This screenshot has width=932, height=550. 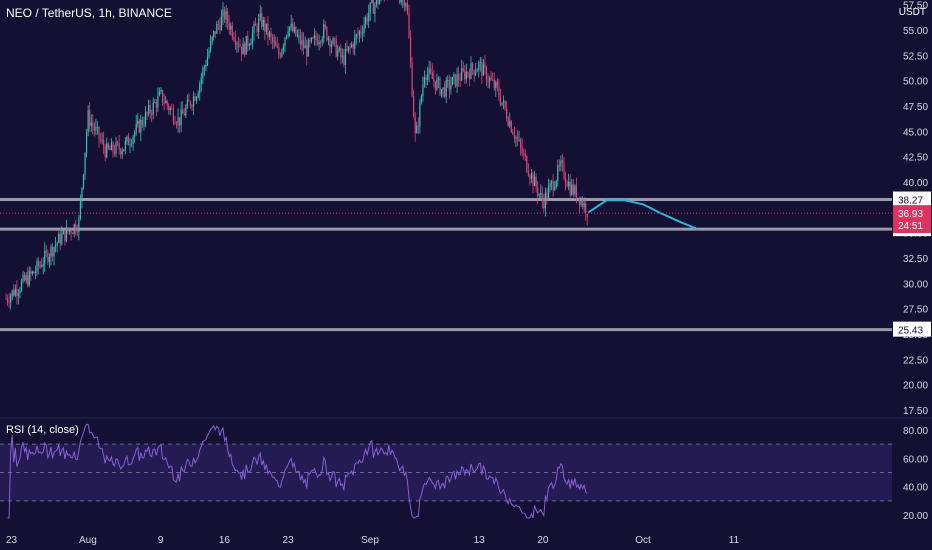 What do you see at coordinates (915, 431) in the screenshot?
I see `rsi-tick-label: 80.00` at bounding box center [915, 431].